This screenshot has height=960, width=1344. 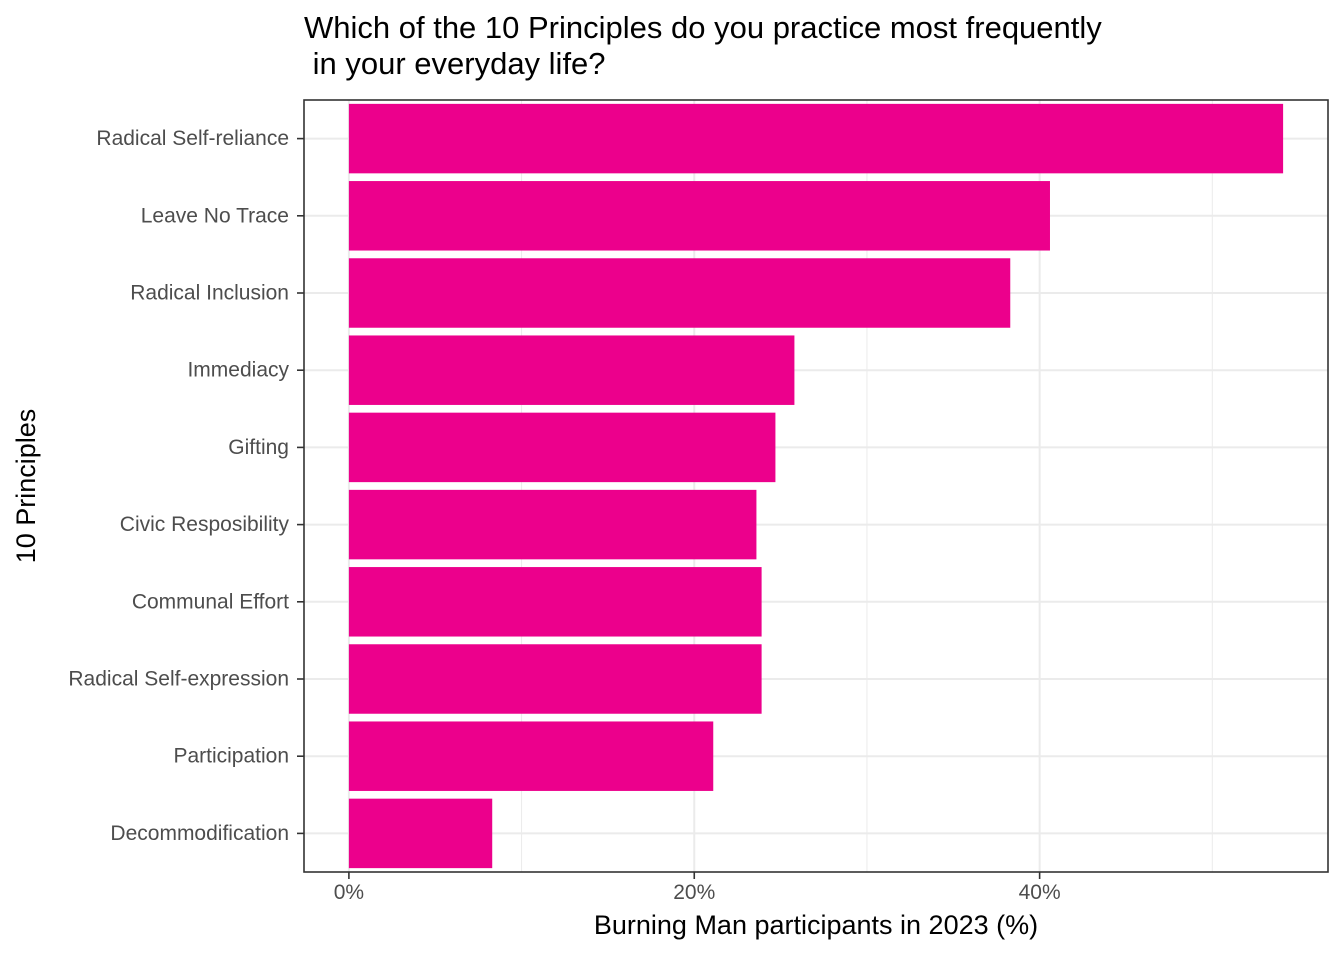 What do you see at coordinates (26, 486) in the screenshot?
I see `y-axis-title: 10 Principles` at bounding box center [26, 486].